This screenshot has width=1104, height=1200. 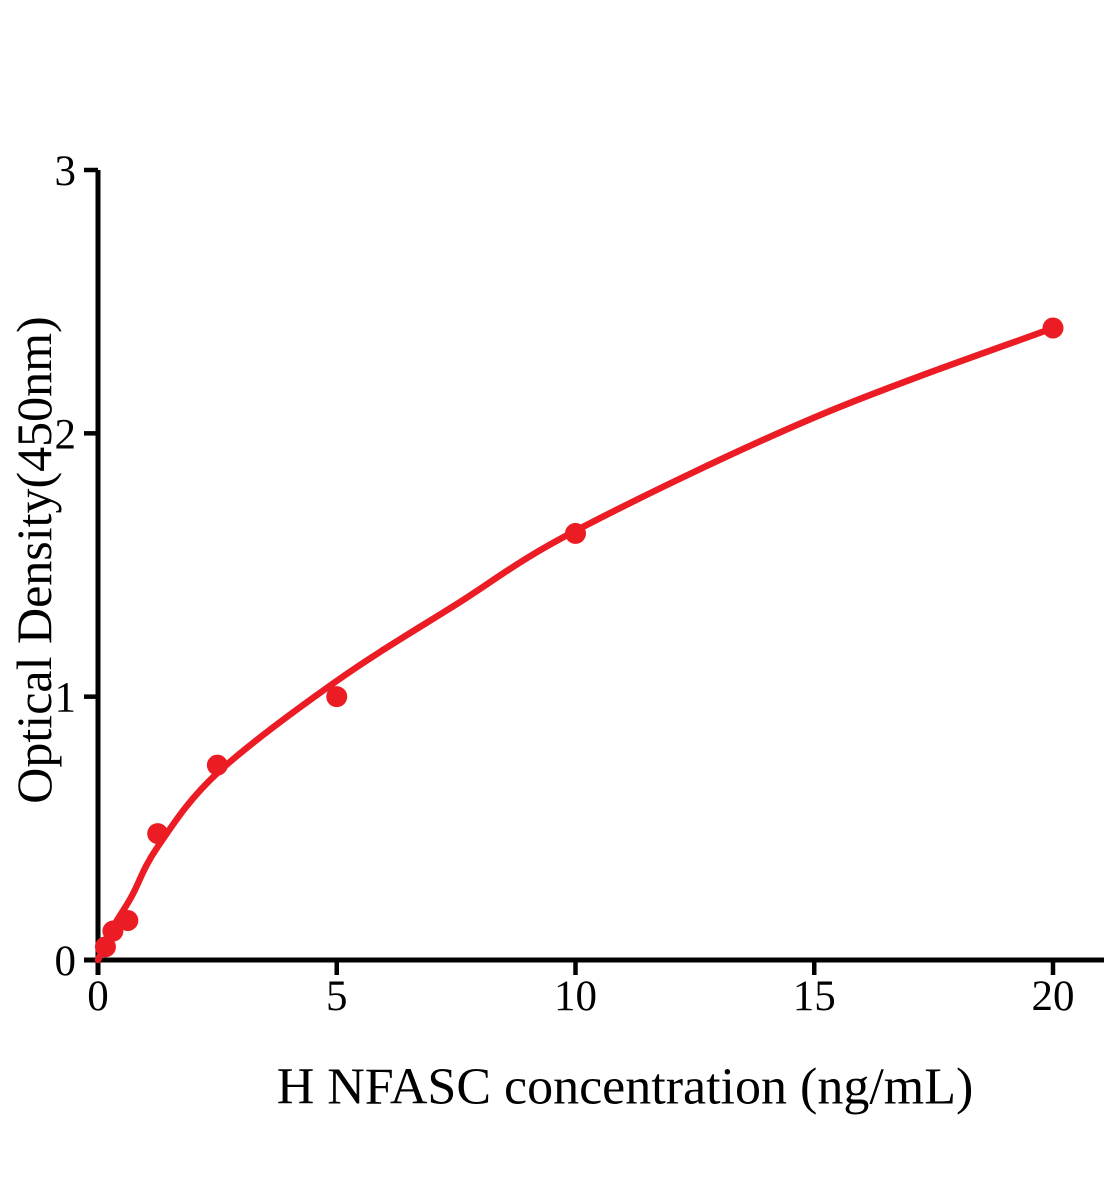 I want to click on x-tick-label: 5, so click(x=337, y=996).